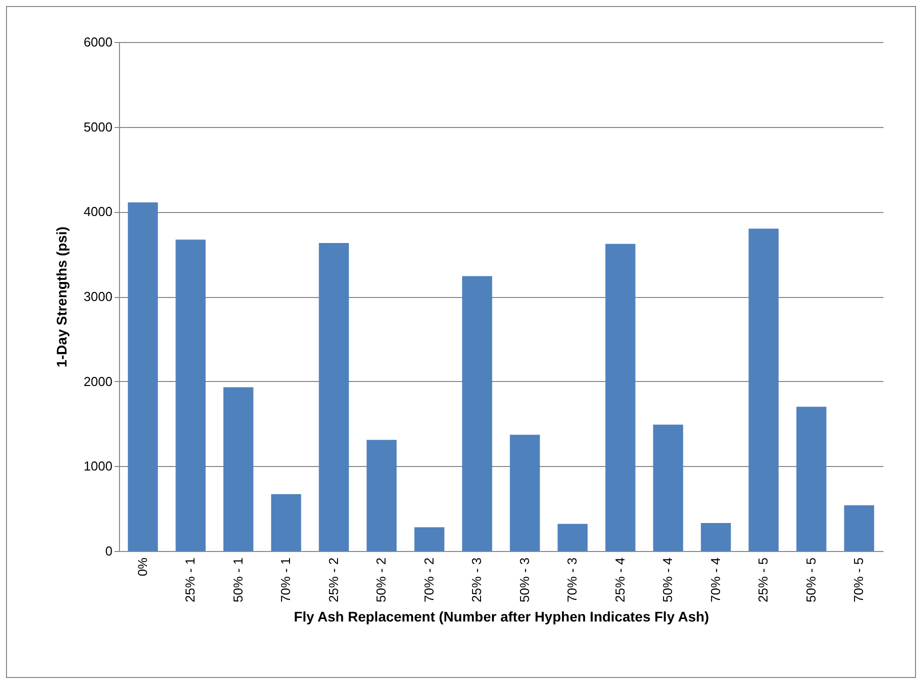 The image size is (924, 687). Describe the element at coordinates (62, 297) in the screenshot. I see `y-axis-title: 1-Day Strengths (psi)` at that location.